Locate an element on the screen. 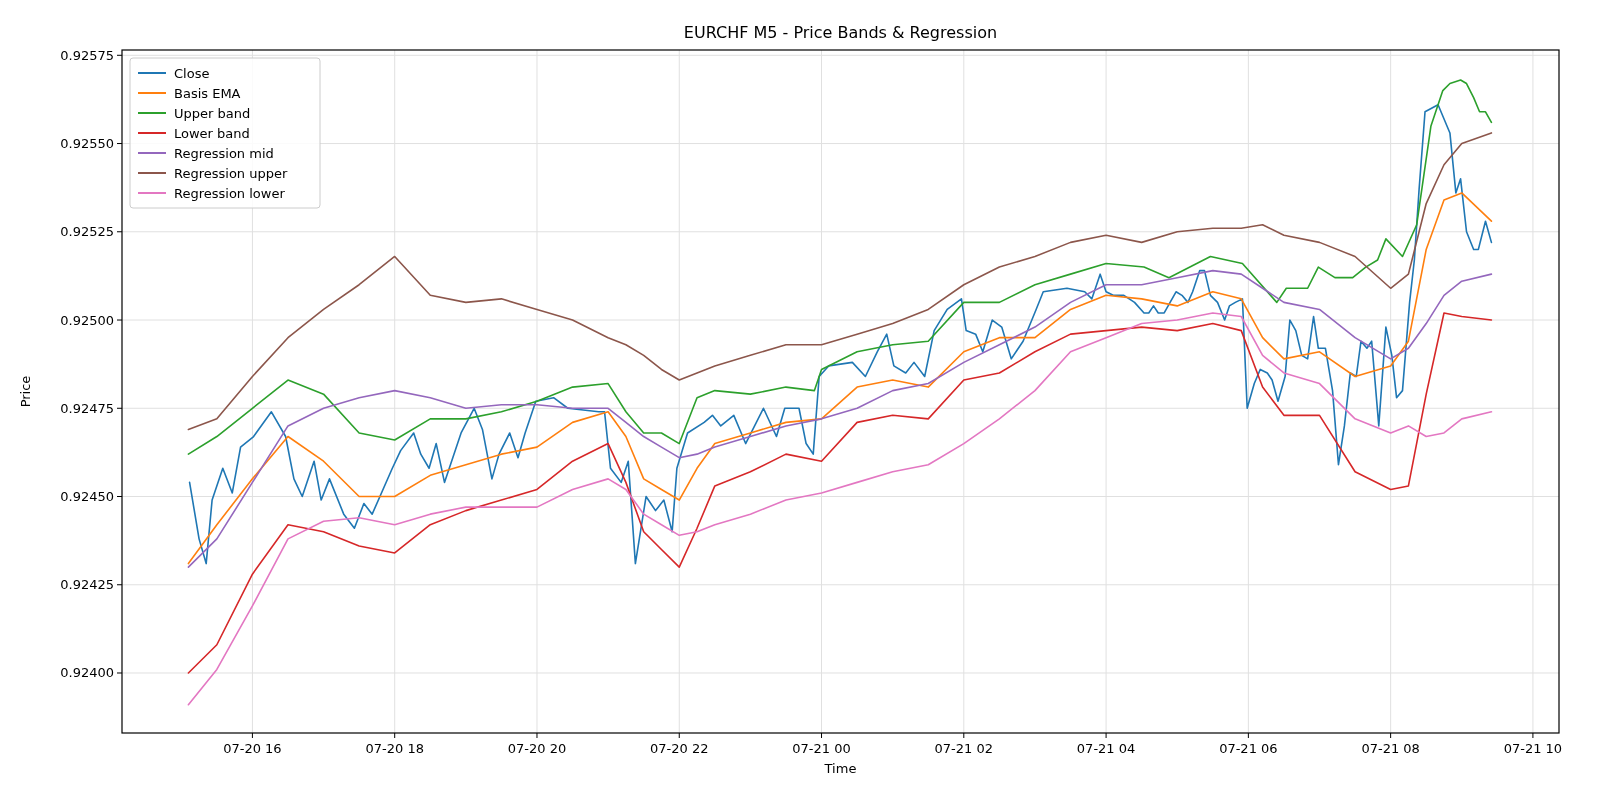  legend-label: Lower band is located at coordinates (212, 133).